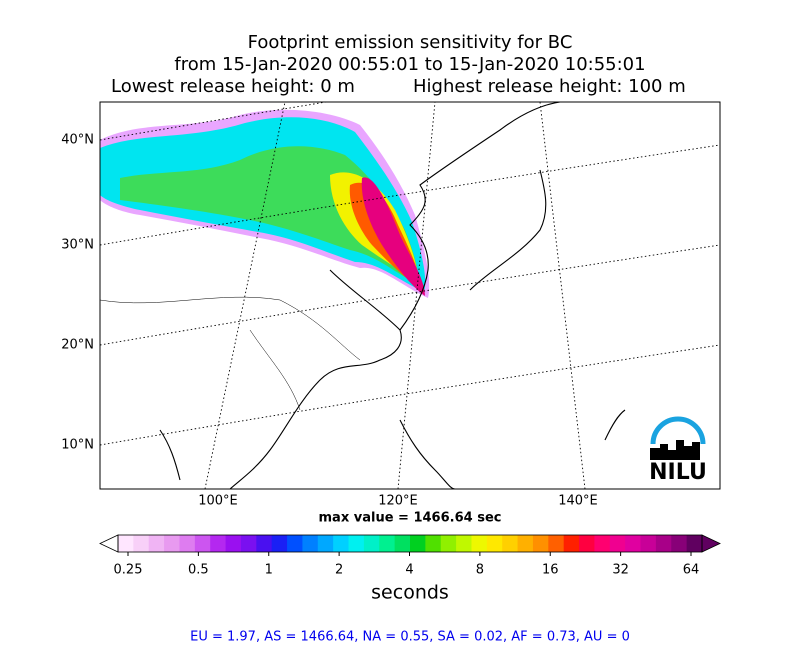 The image size is (800, 654). I want to click on lat-label: 40°N, so click(77, 140).